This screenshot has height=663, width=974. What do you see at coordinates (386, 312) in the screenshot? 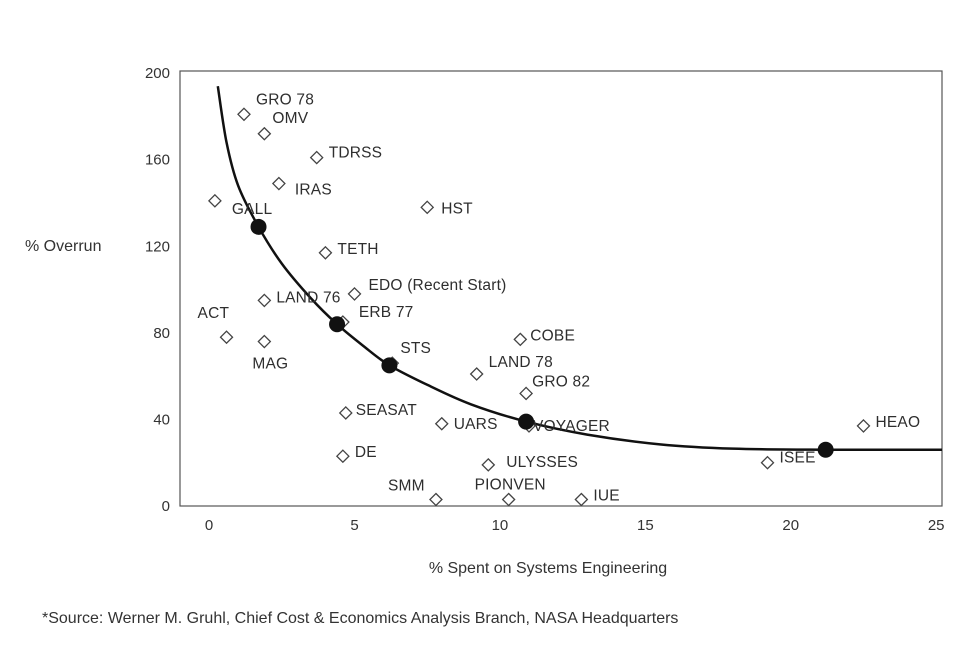
I see `label-erb-77: ERB 77` at bounding box center [386, 312].